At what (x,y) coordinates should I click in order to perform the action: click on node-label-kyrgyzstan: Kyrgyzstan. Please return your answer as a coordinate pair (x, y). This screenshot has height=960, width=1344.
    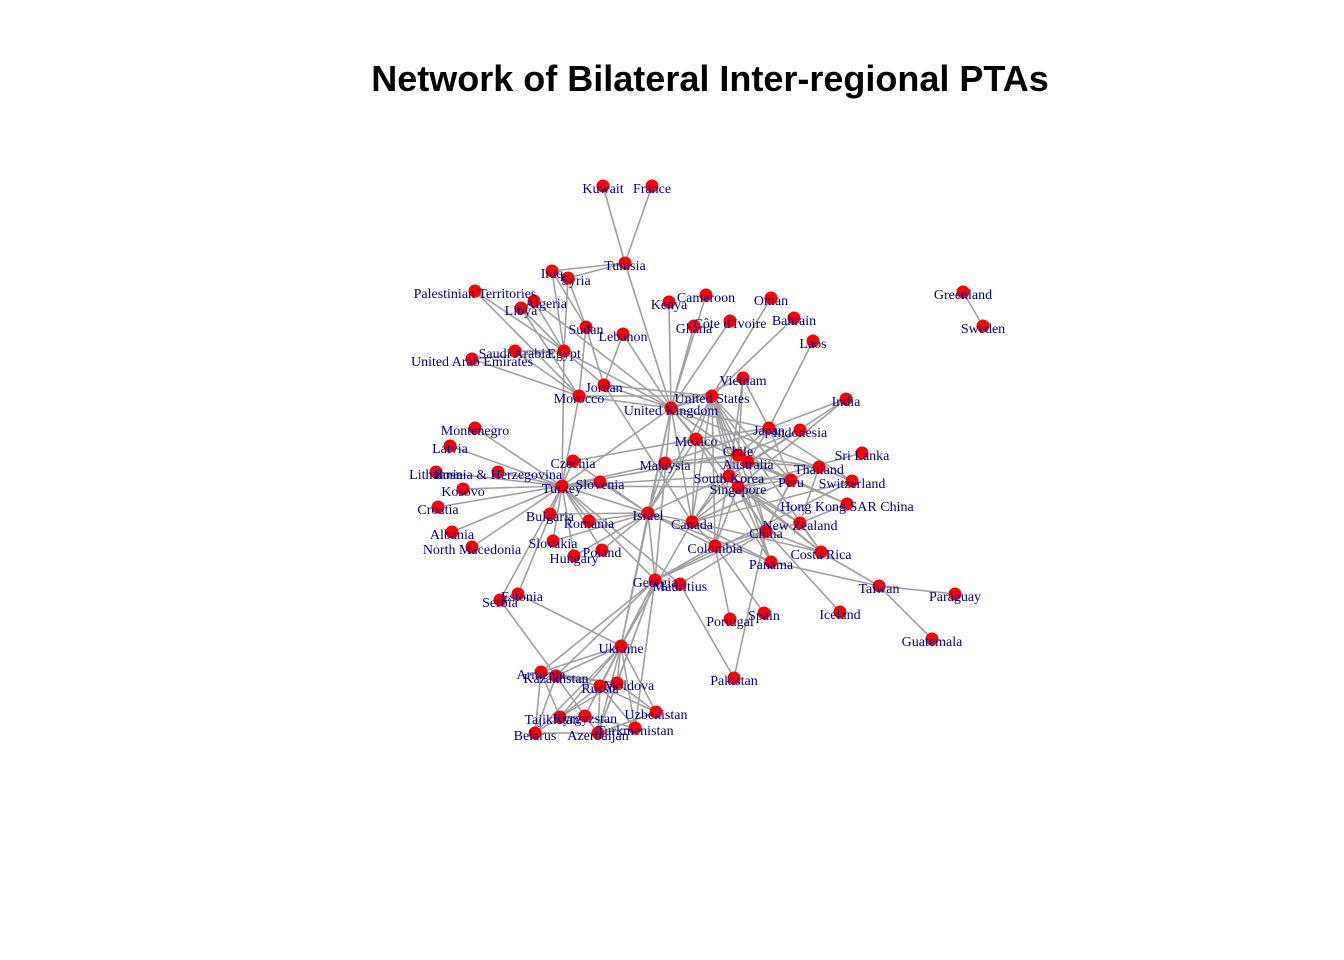
    Looking at the image, I should click on (585, 719).